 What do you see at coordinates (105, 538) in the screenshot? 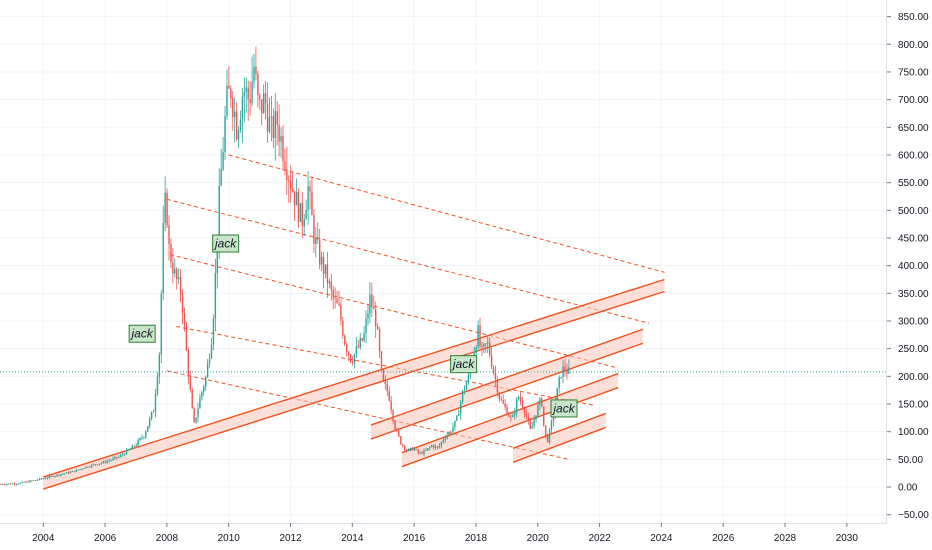
I see `x-tick-label: 2006` at bounding box center [105, 538].